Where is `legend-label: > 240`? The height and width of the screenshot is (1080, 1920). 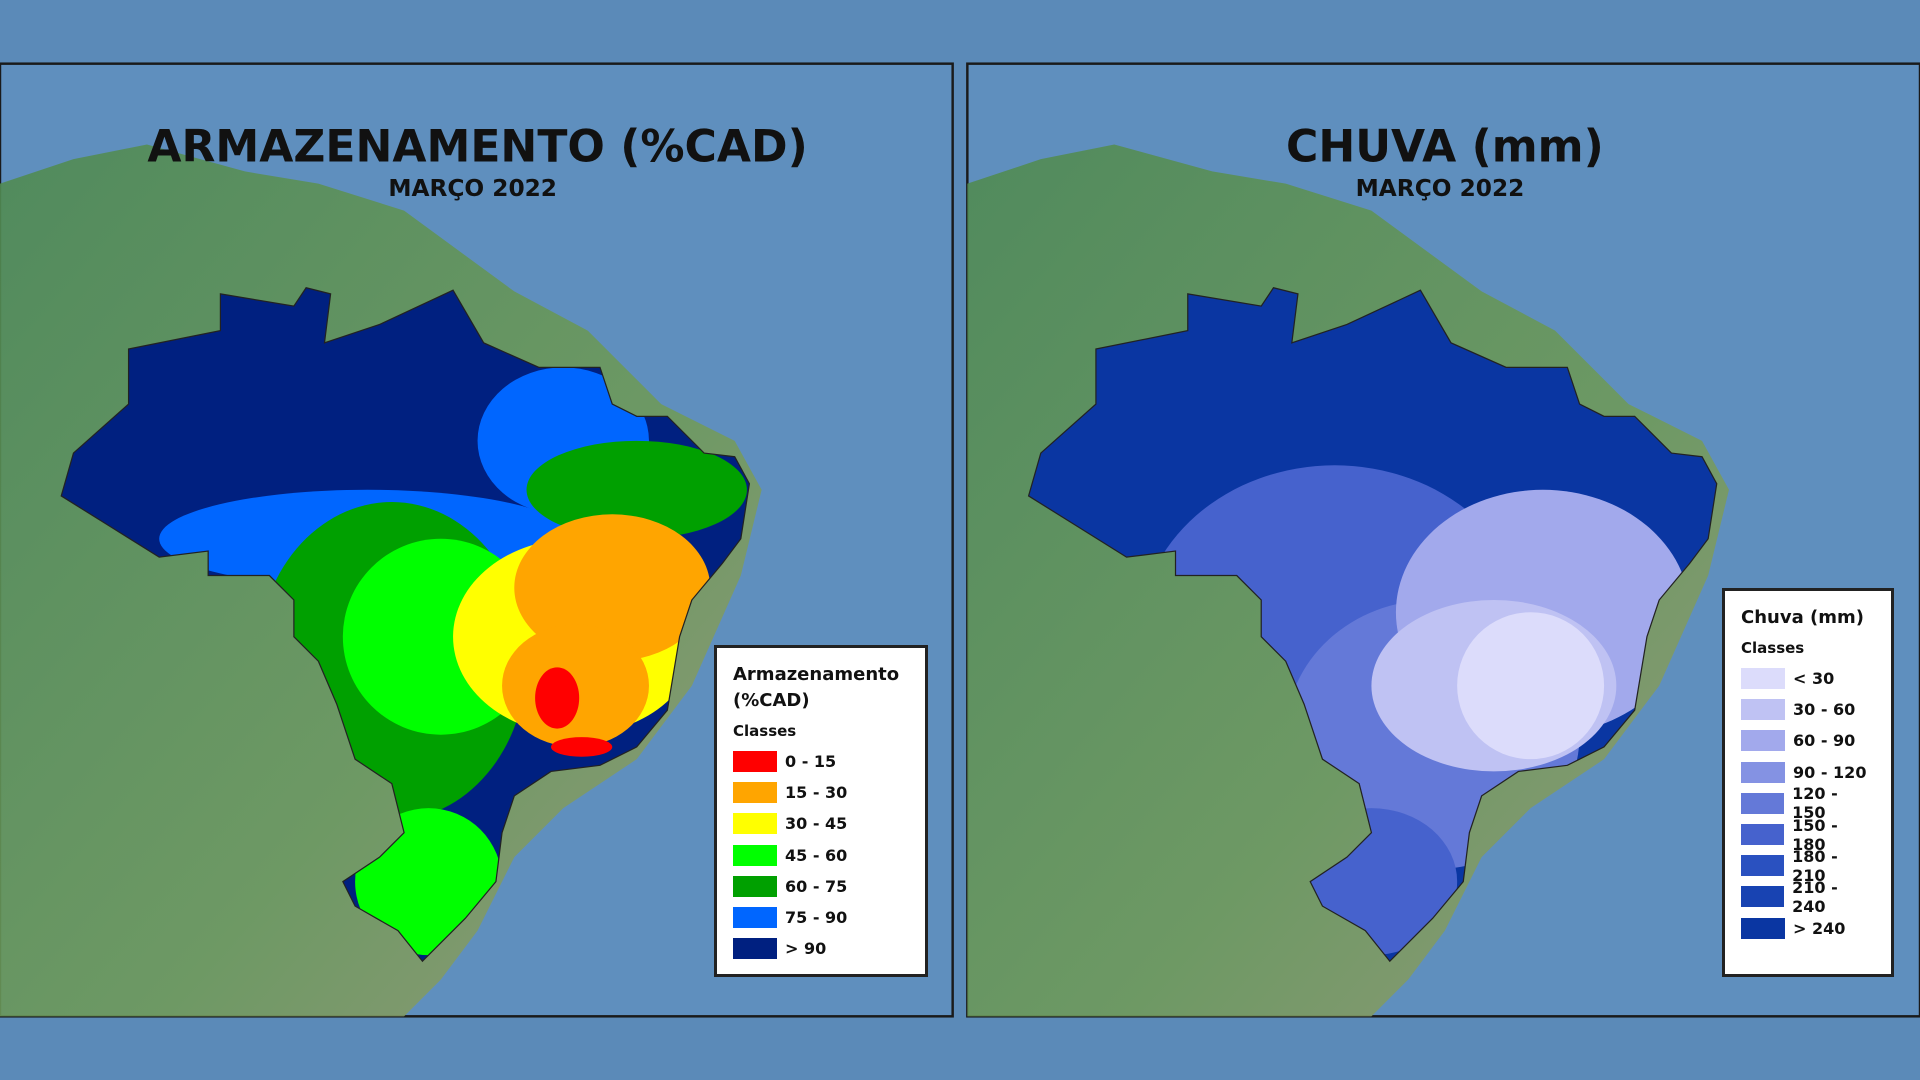
legend-label: > 240 is located at coordinates (1819, 928).